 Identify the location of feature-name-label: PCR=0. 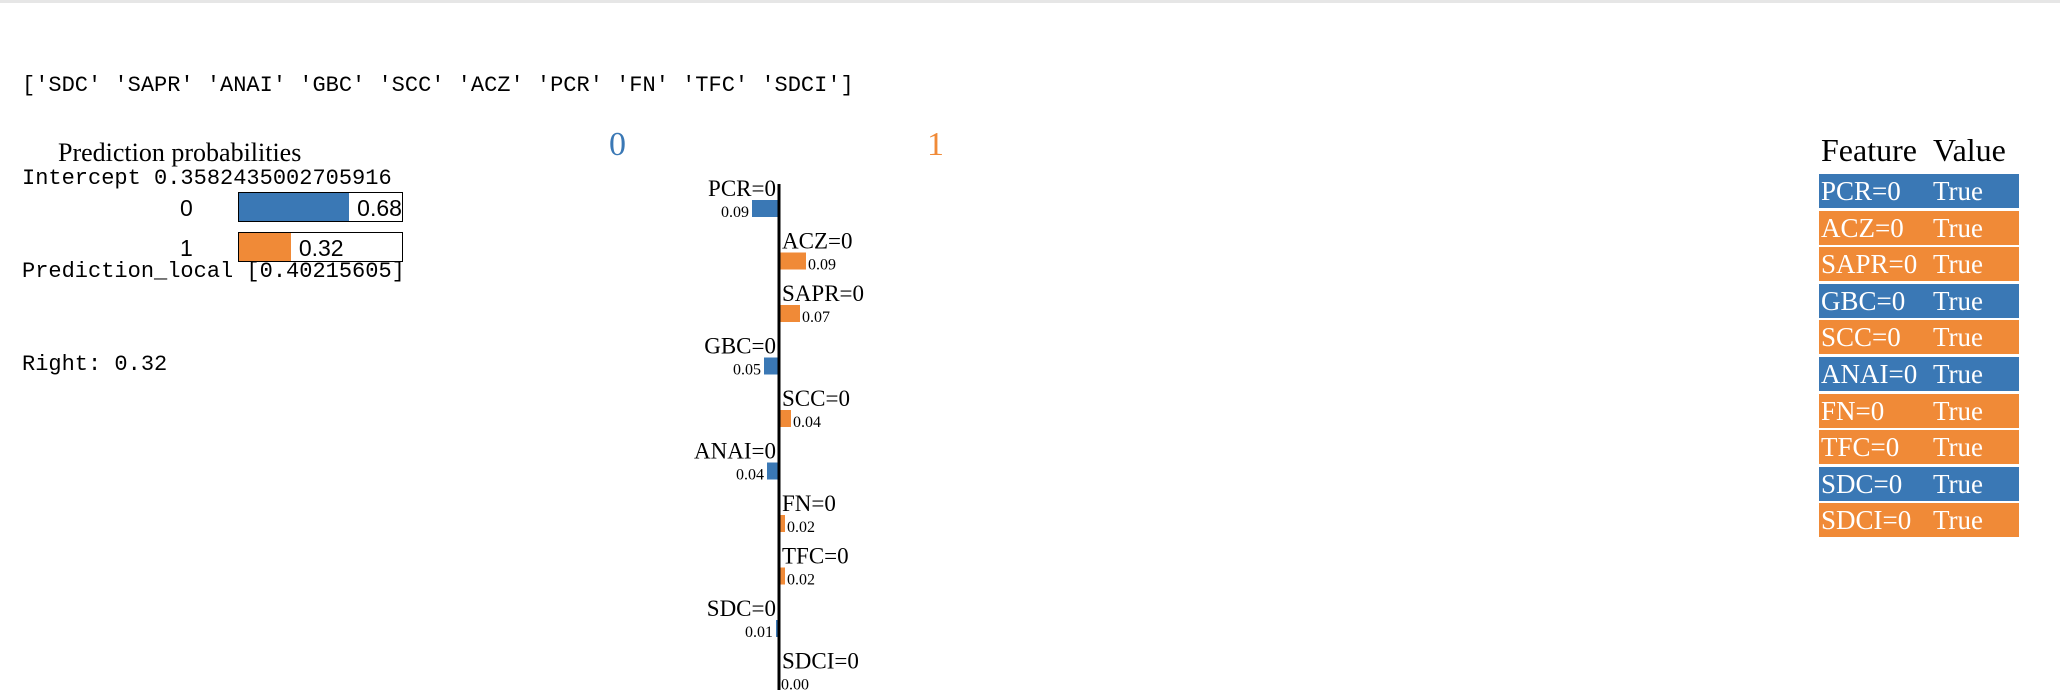
(742, 188).